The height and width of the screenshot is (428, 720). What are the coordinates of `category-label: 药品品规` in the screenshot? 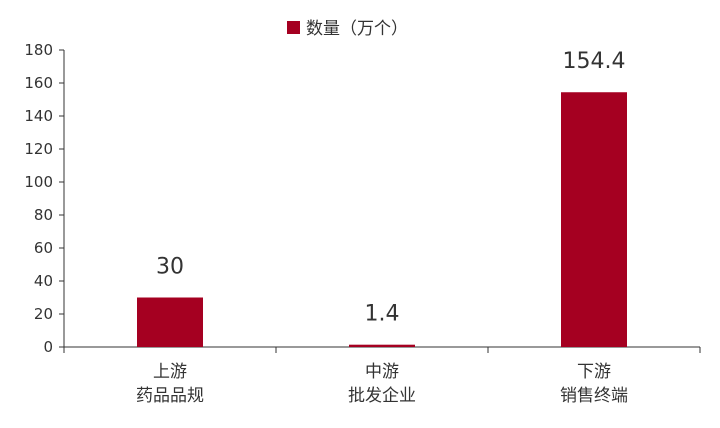 It's located at (170, 396).